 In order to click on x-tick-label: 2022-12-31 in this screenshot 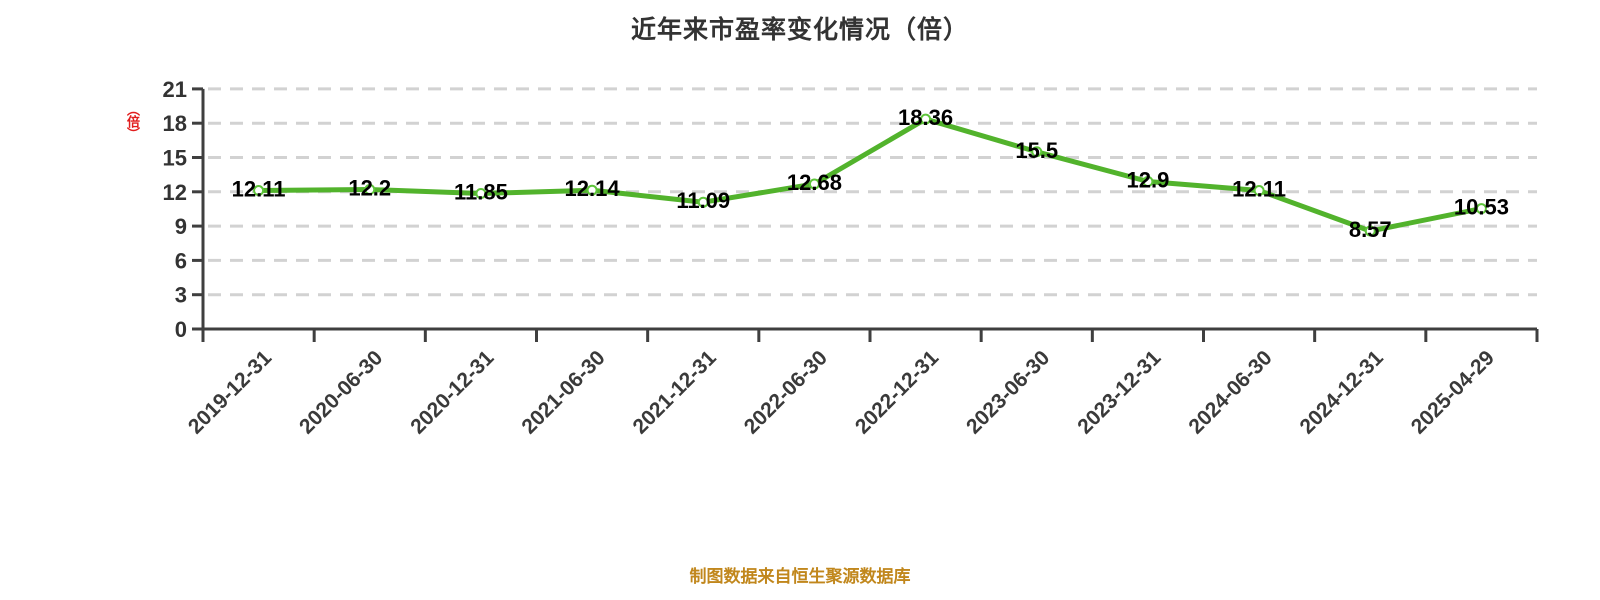, I will do `click(897, 392)`.